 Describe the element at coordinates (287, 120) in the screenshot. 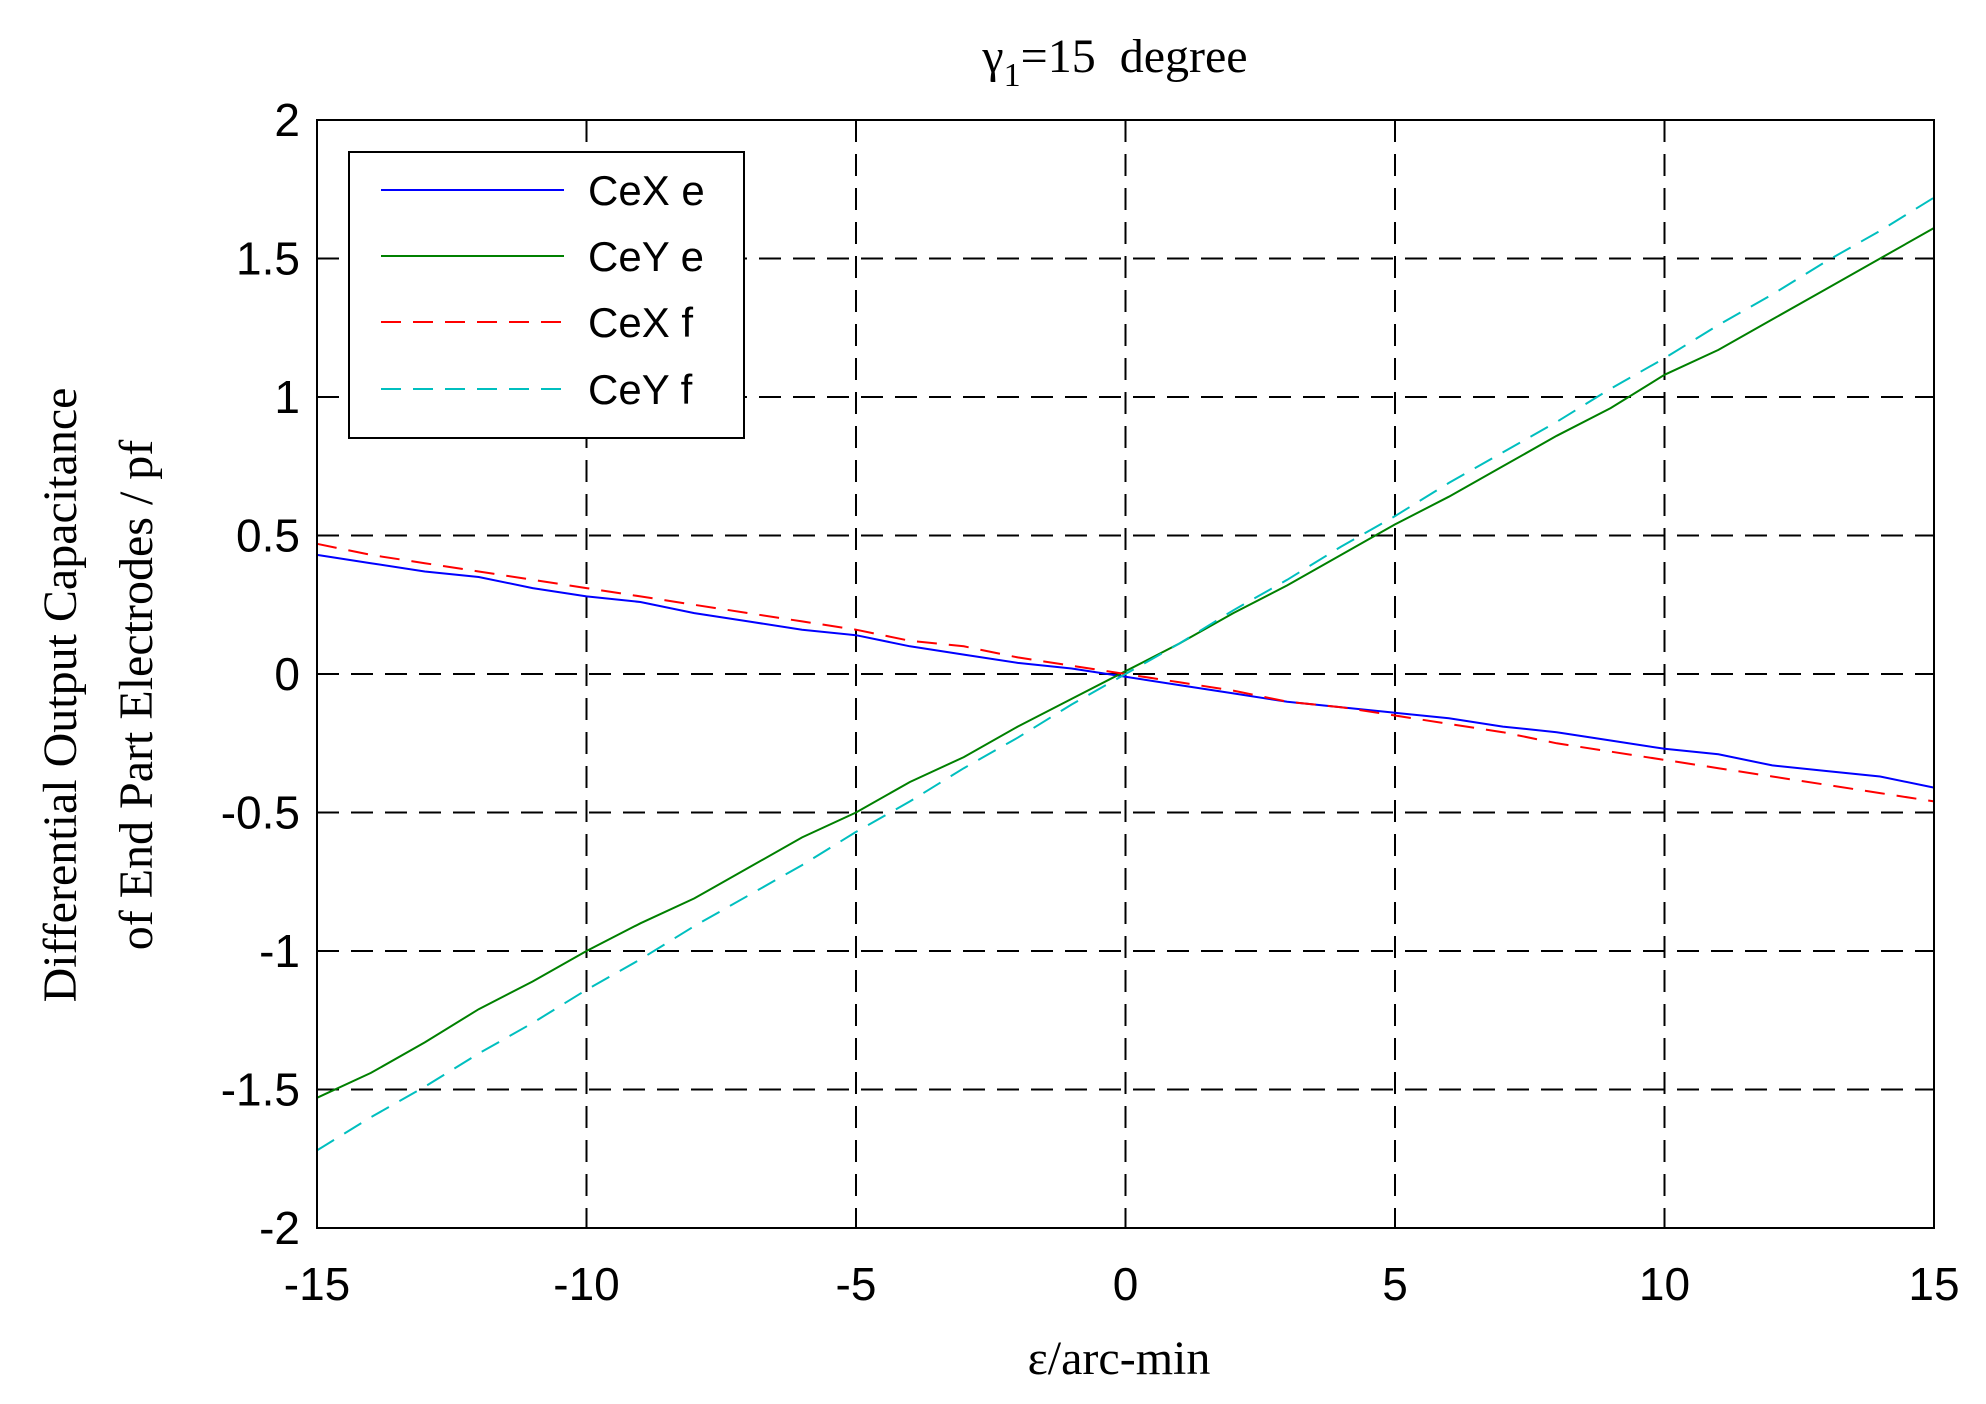

I see `y-tick-label: 2` at that location.